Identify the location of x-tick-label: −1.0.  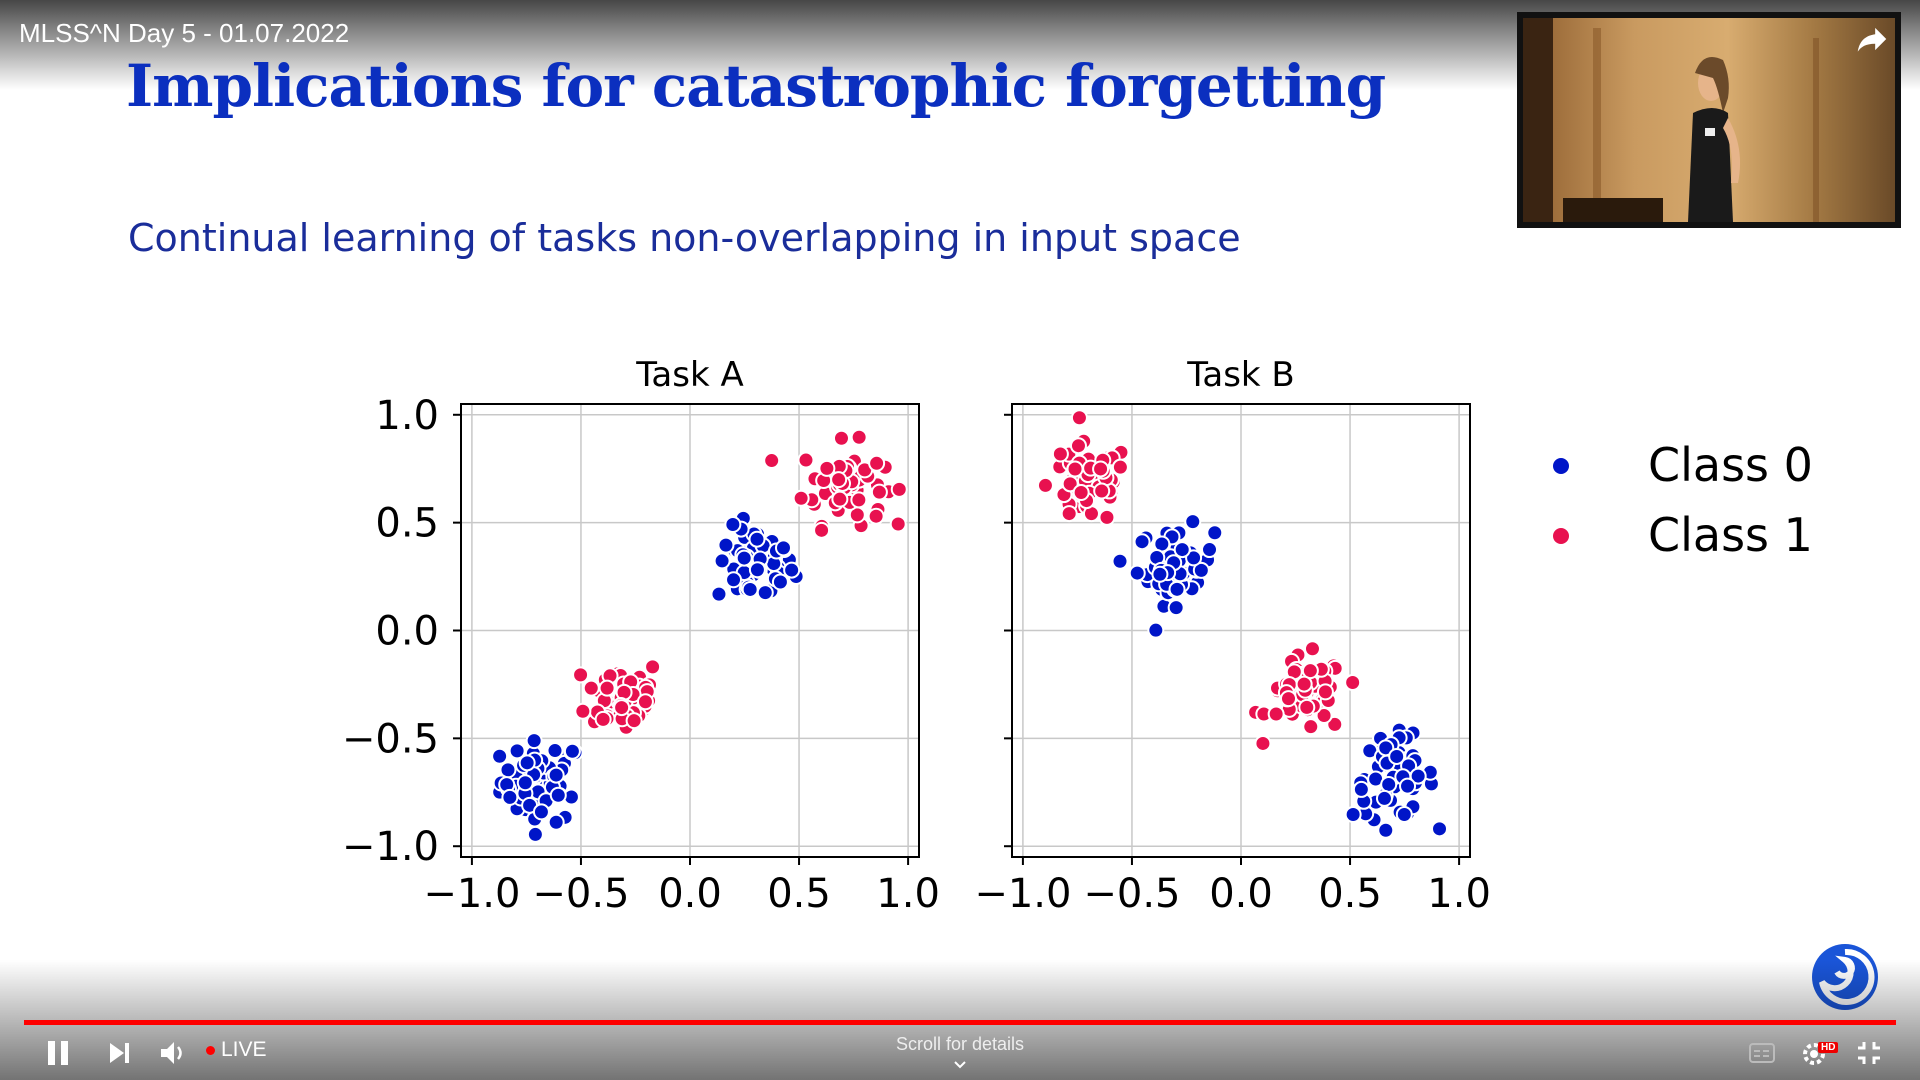
(471, 894).